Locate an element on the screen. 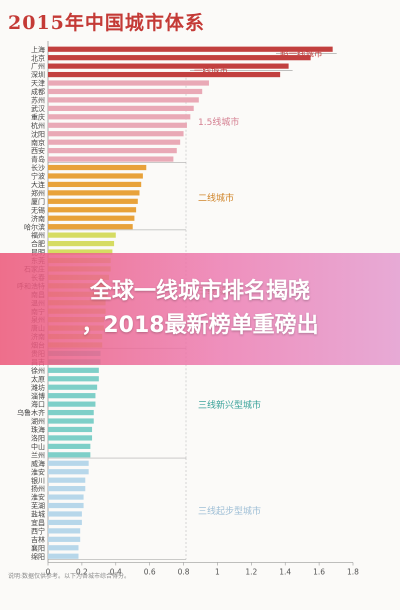  category-label: 宜昌 is located at coordinates (38, 522).